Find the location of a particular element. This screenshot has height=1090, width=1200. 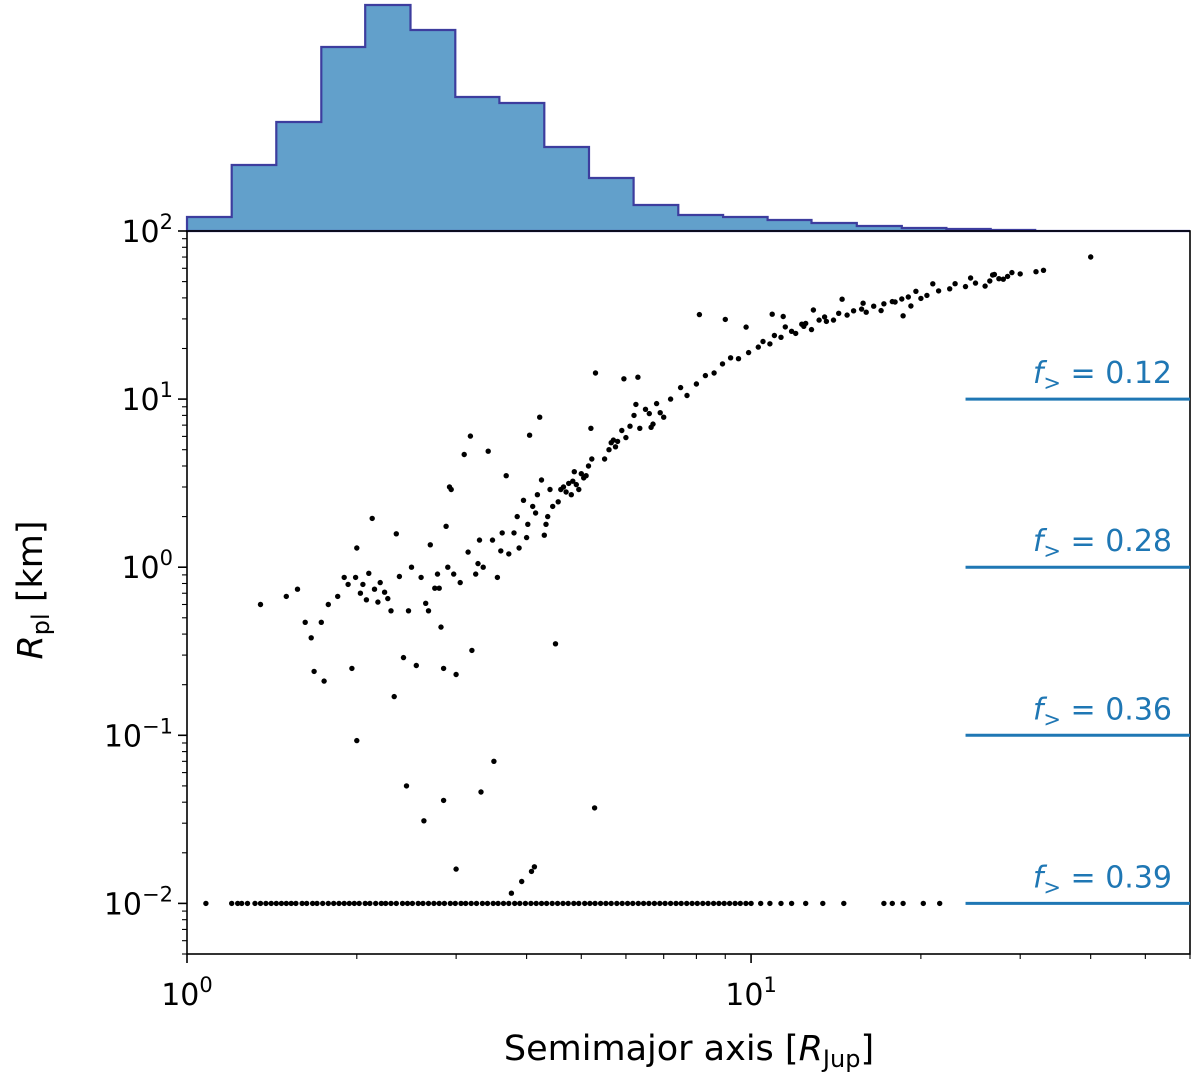

y-tick-label: 10⁰ is located at coordinates (147, 566).